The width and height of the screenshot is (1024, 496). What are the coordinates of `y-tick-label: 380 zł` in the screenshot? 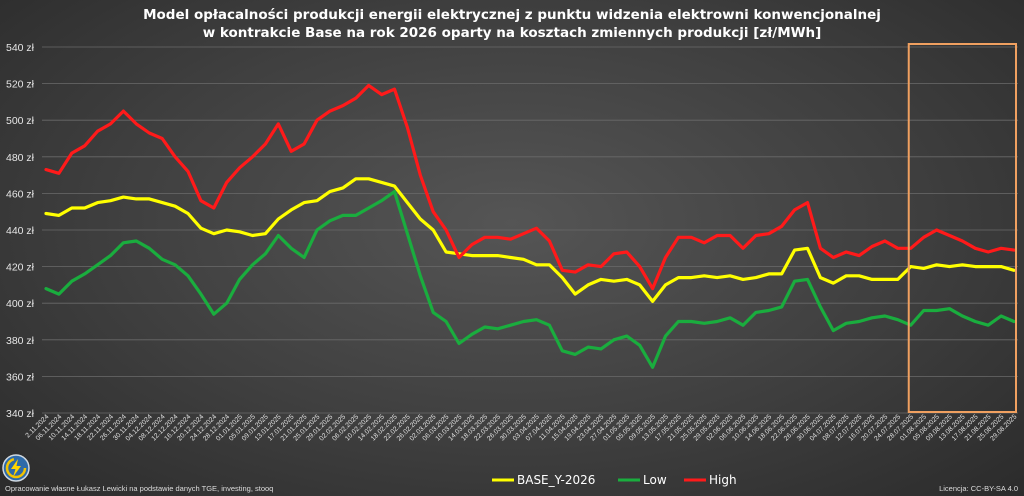 It's located at (20, 341).